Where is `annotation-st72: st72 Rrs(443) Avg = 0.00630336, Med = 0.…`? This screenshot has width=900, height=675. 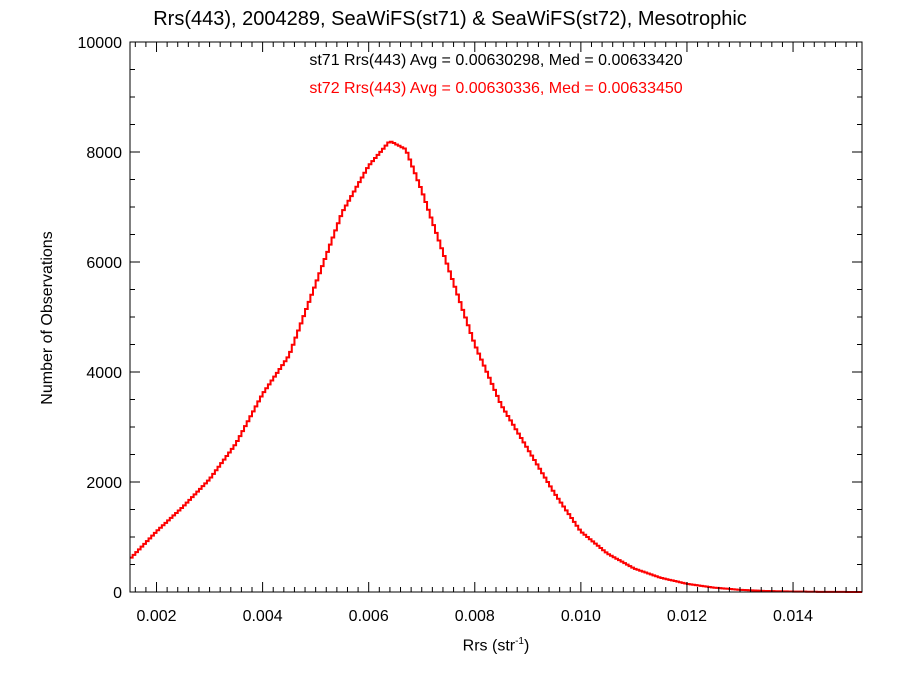
annotation-st72: st72 Rrs(443) Avg = 0.00630336, Med = 0.… is located at coordinates (496, 88).